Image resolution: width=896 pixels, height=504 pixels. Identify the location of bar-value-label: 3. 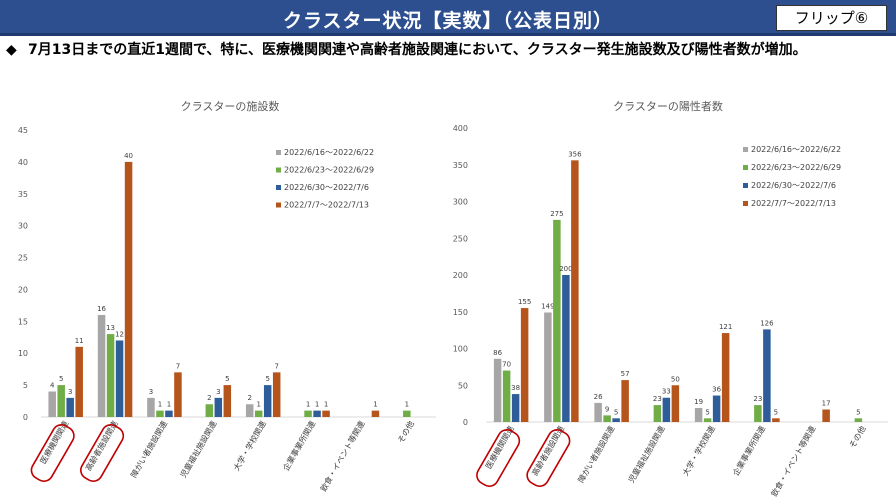
(218, 392).